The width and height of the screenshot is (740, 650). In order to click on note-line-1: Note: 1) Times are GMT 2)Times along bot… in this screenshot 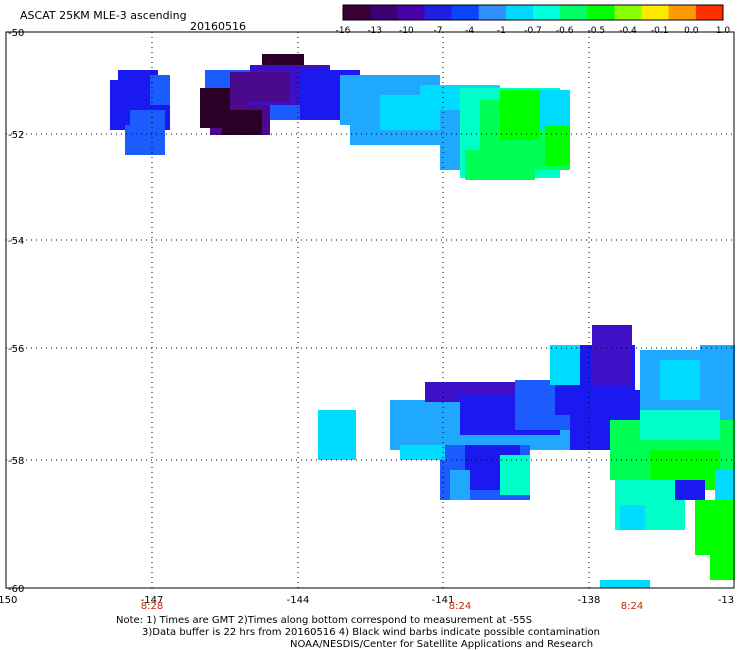, I will do `click(324, 620)`.